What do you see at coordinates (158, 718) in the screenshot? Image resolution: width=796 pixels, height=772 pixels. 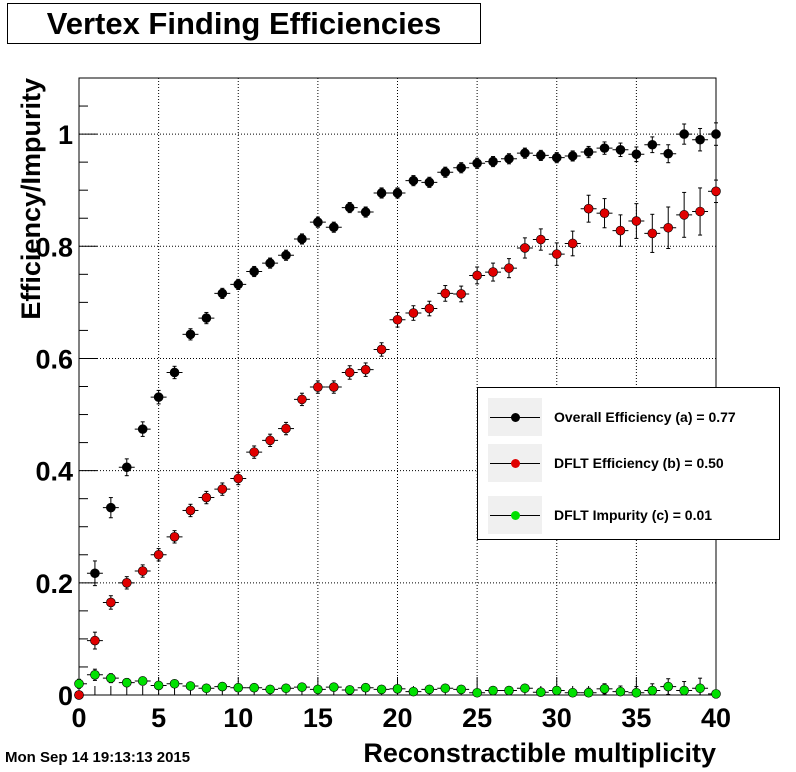 I see `x-tick-label: 5` at bounding box center [158, 718].